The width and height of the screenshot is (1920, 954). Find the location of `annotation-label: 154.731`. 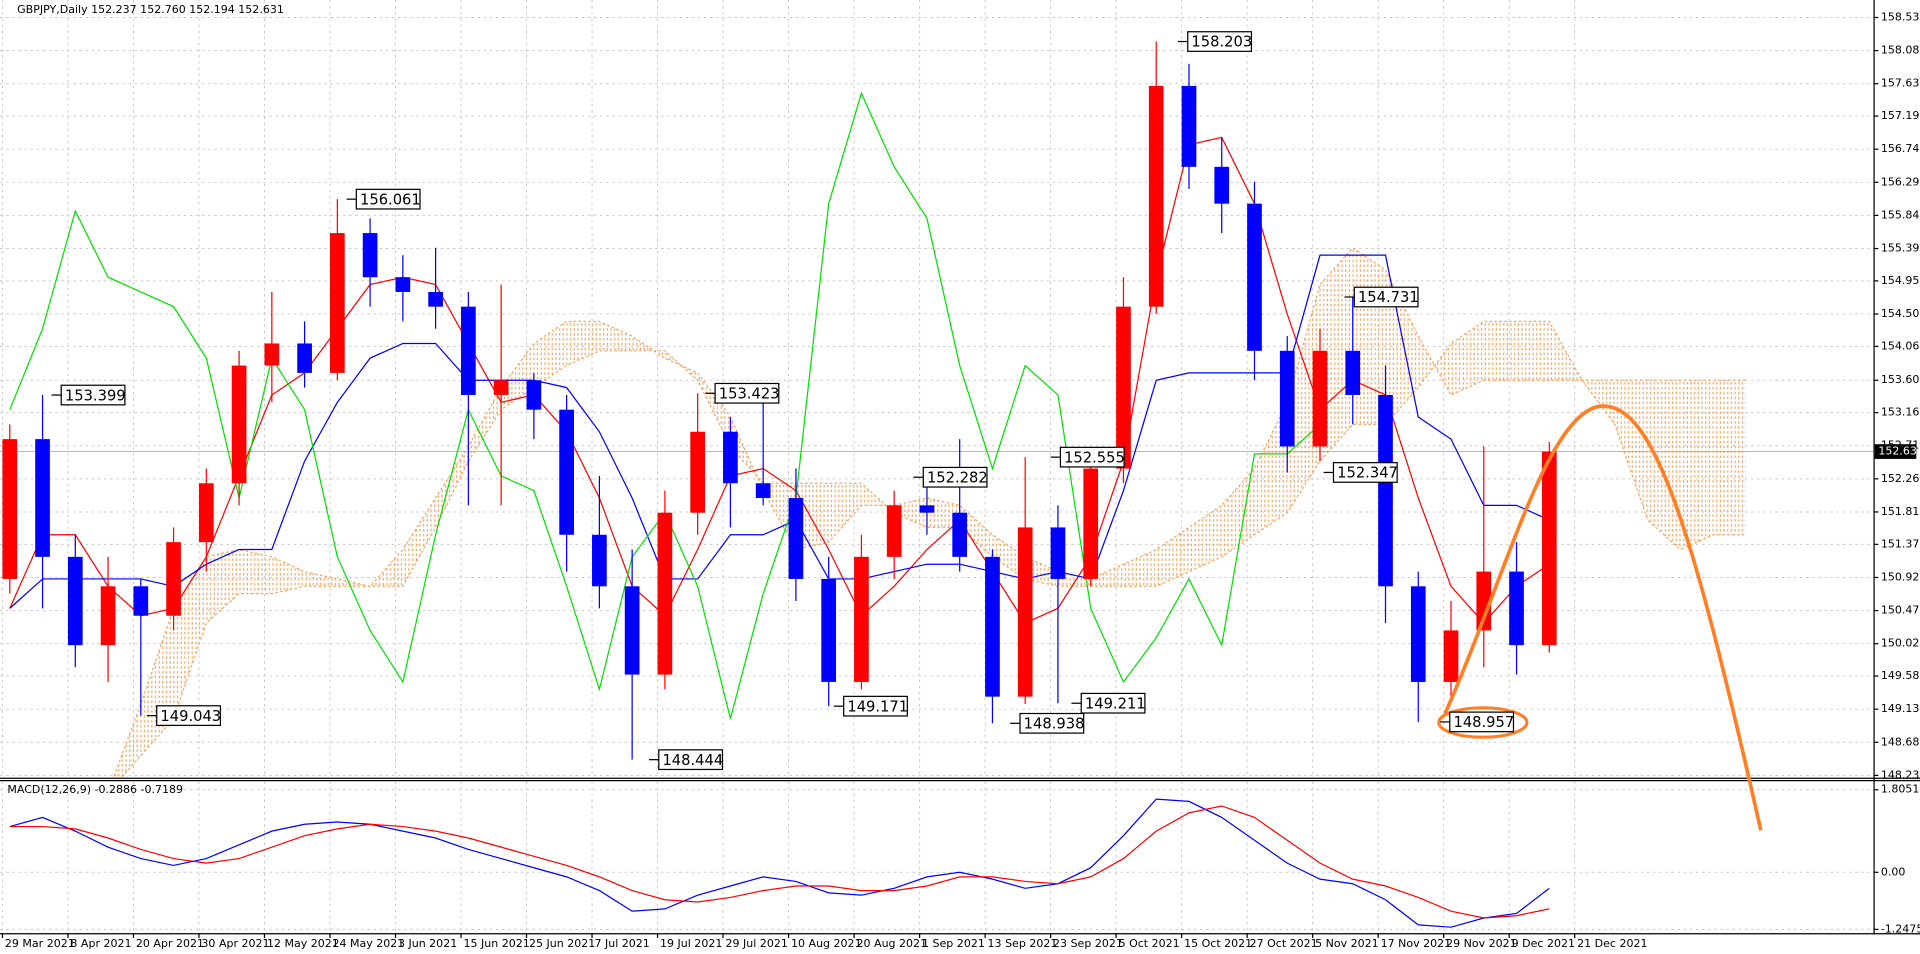

annotation-label: 154.731 is located at coordinates (1388, 297).